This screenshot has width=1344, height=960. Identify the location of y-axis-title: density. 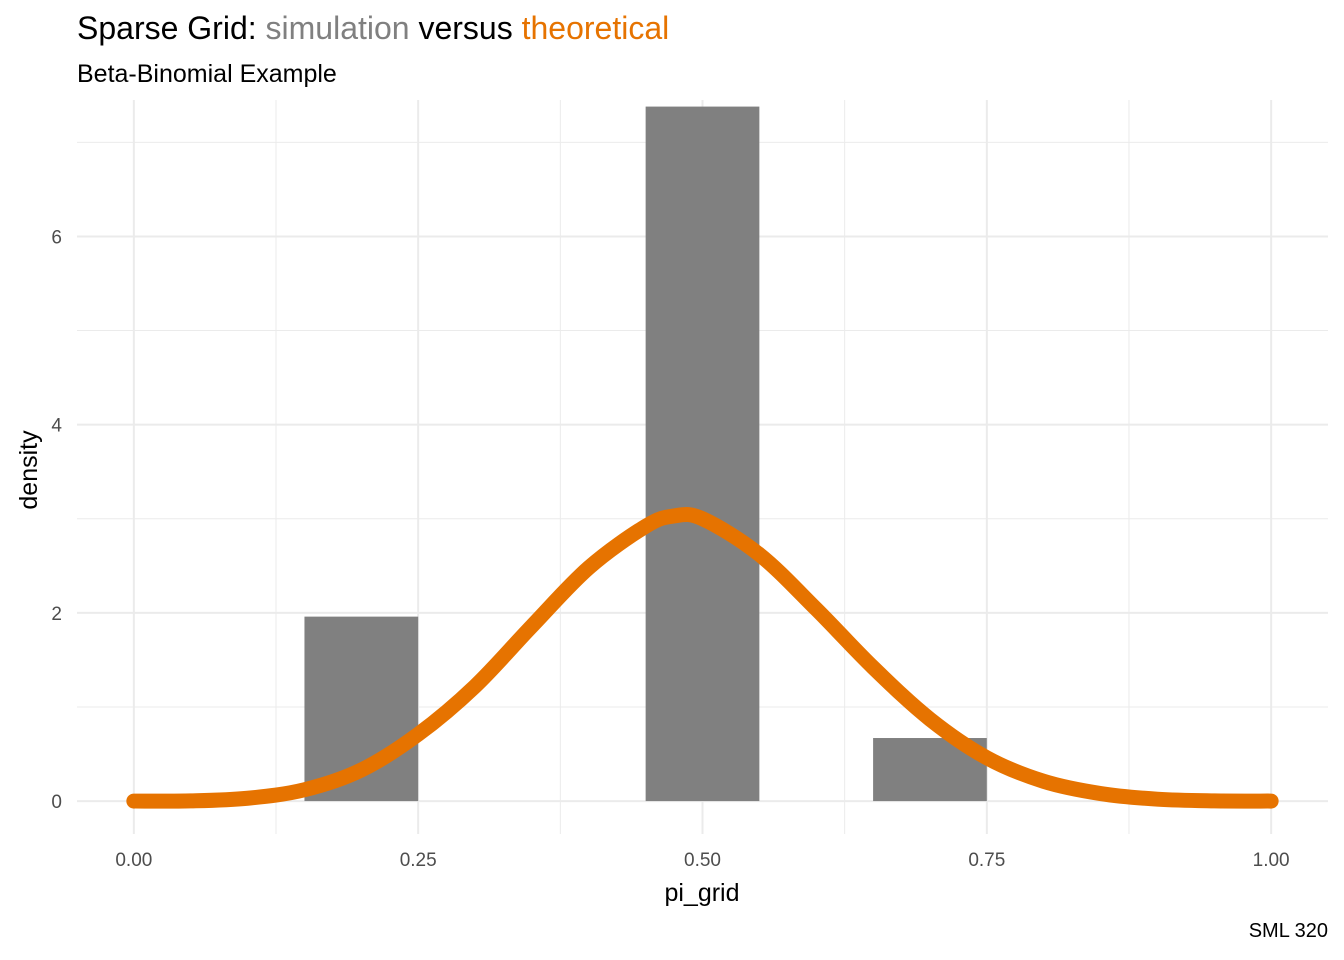
(29, 470).